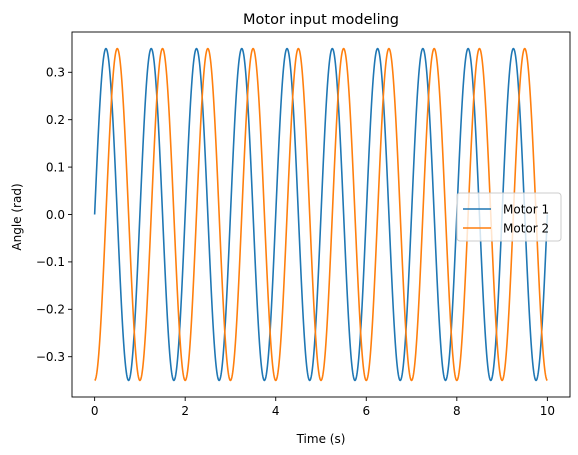  What do you see at coordinates (17, 216) in the screenshot?
I see `y-axis-label: Angle (rad)` at bounding box center [17, 216].